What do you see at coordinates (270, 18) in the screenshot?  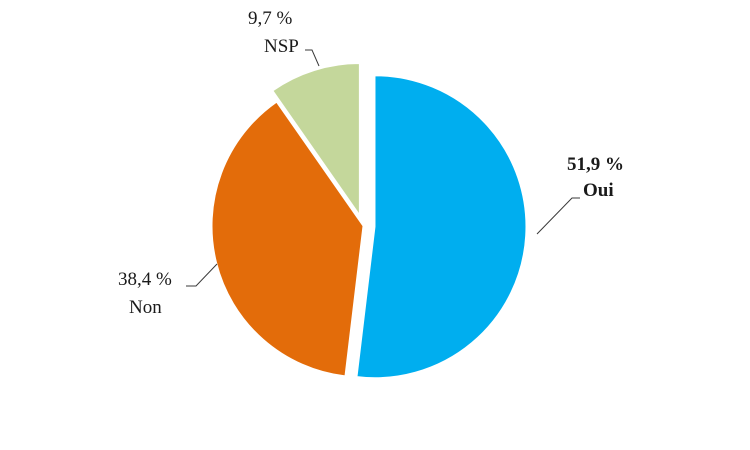 I see `slice-label-value-nsp: 9,7 %` at bounding box center [270, 18].